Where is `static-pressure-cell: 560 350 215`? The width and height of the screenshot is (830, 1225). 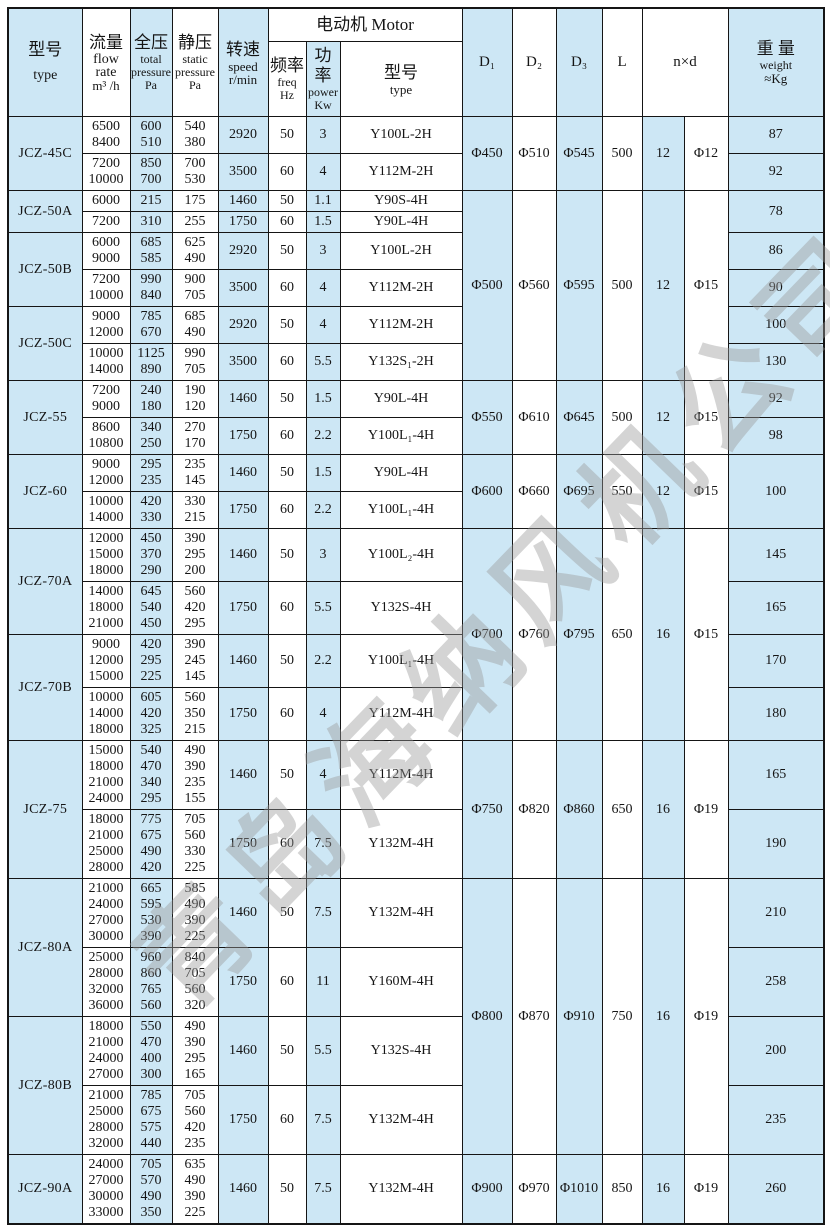 static-pressure-cell: 560 350 215 is located at coordinates (195, 714).